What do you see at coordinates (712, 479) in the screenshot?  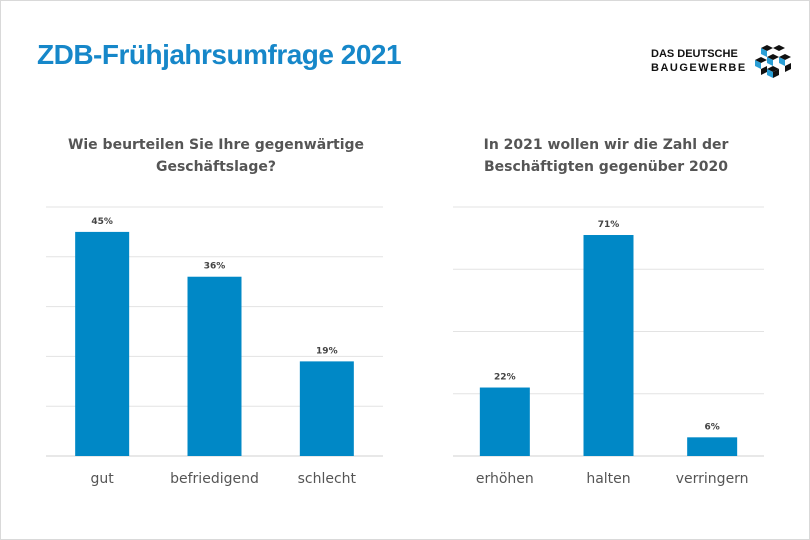 I see `category-label: verringern` at bounding box center [712, 479].